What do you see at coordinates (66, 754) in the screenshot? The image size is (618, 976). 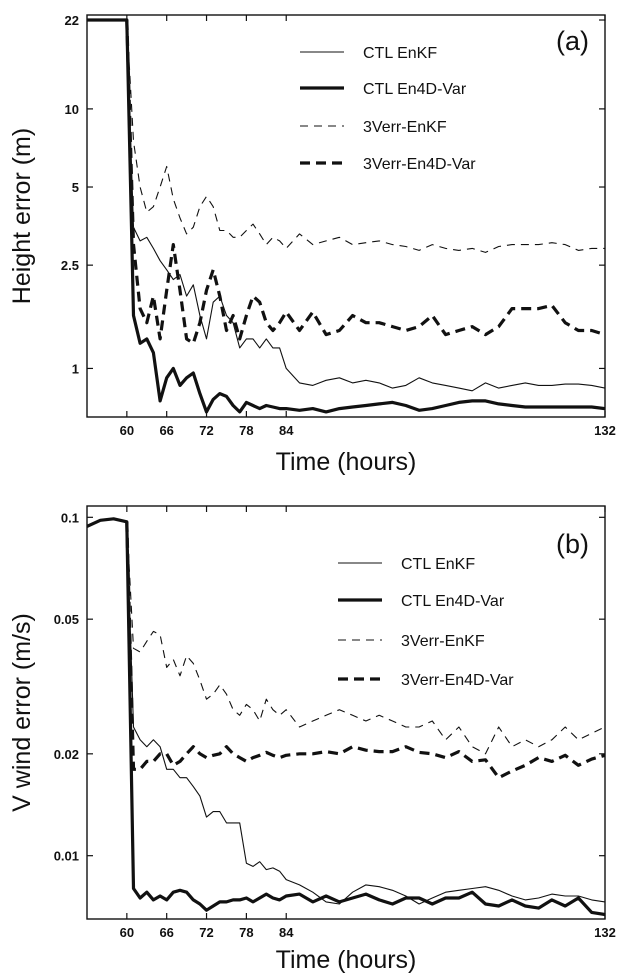 I see `y-tick-label: 0.02` at bounding box center [66, 754].